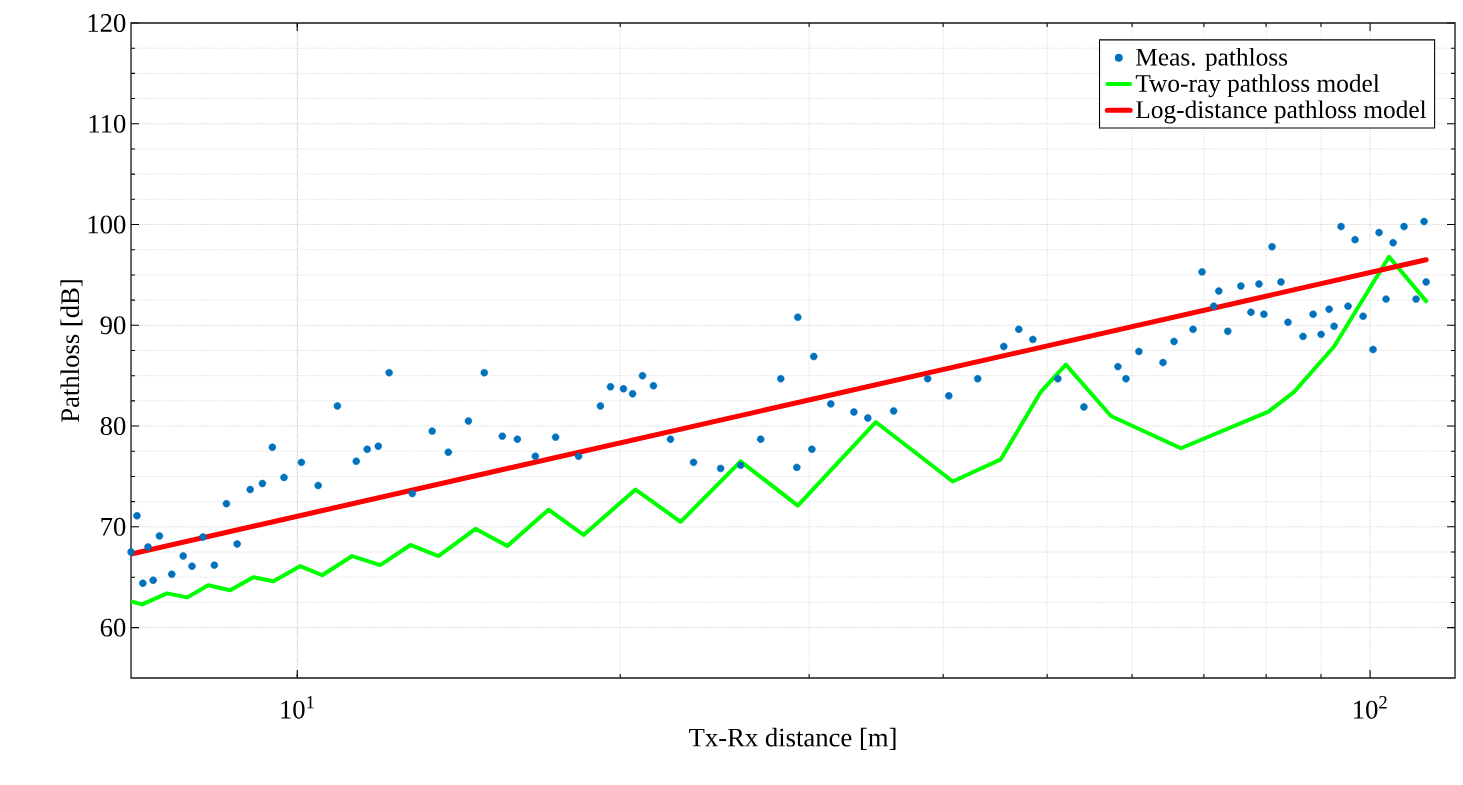  I want to click on x-axis-title: Tx-Rx distance [m], so click(792, 738).